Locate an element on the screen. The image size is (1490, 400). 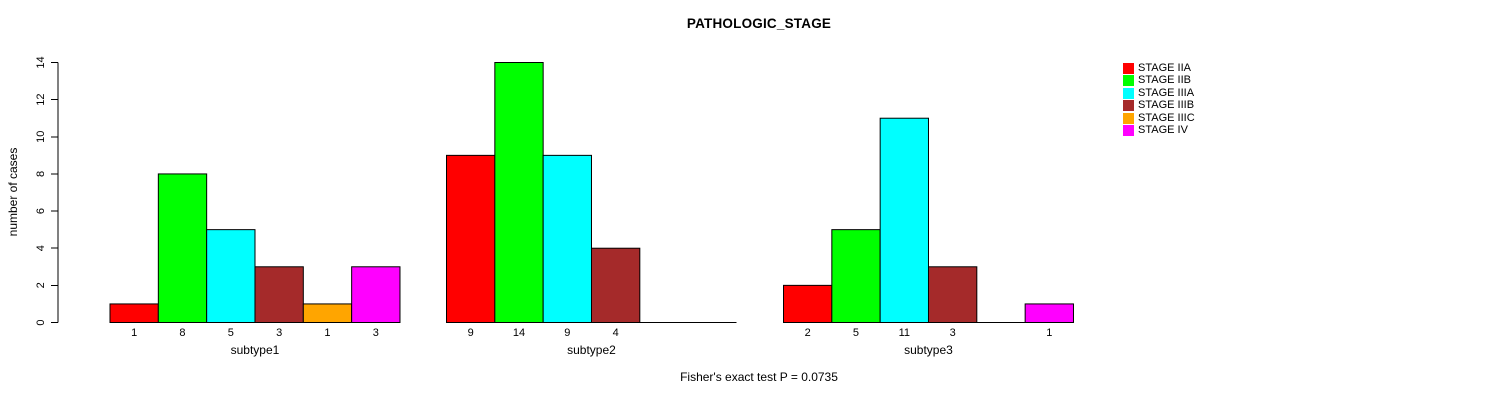
legend-item: STAGE IV is located at coordinates (1159, 131).